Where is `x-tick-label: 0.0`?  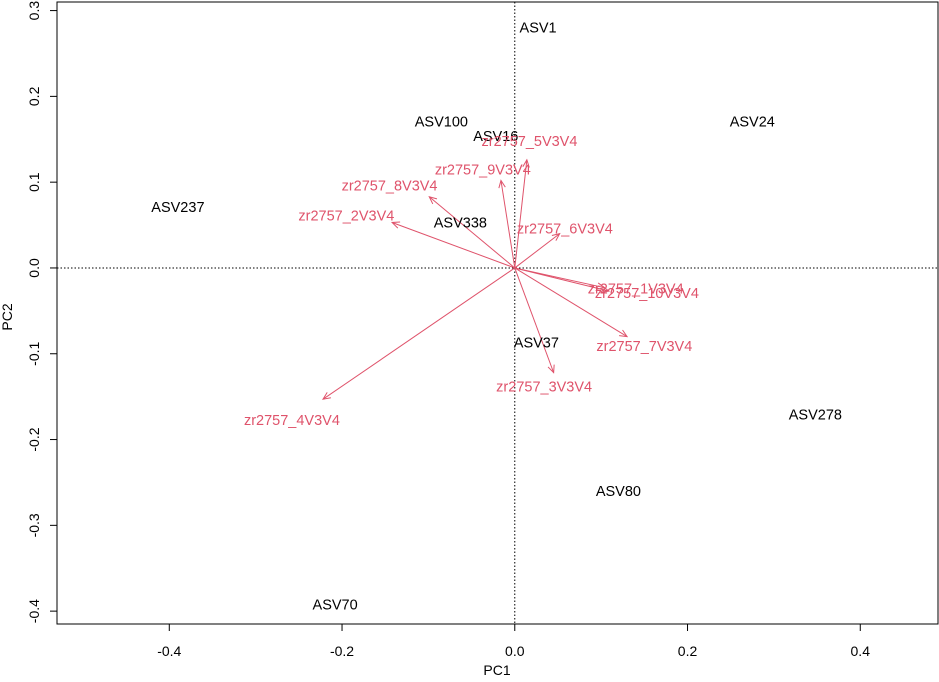
x-tick-label: 0.0 is located at coordinates (515, 651).